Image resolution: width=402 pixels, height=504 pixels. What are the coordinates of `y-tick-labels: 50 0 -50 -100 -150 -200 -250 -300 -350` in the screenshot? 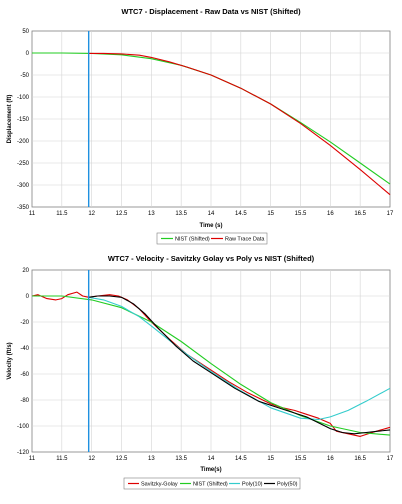 It's located at (23, 120).